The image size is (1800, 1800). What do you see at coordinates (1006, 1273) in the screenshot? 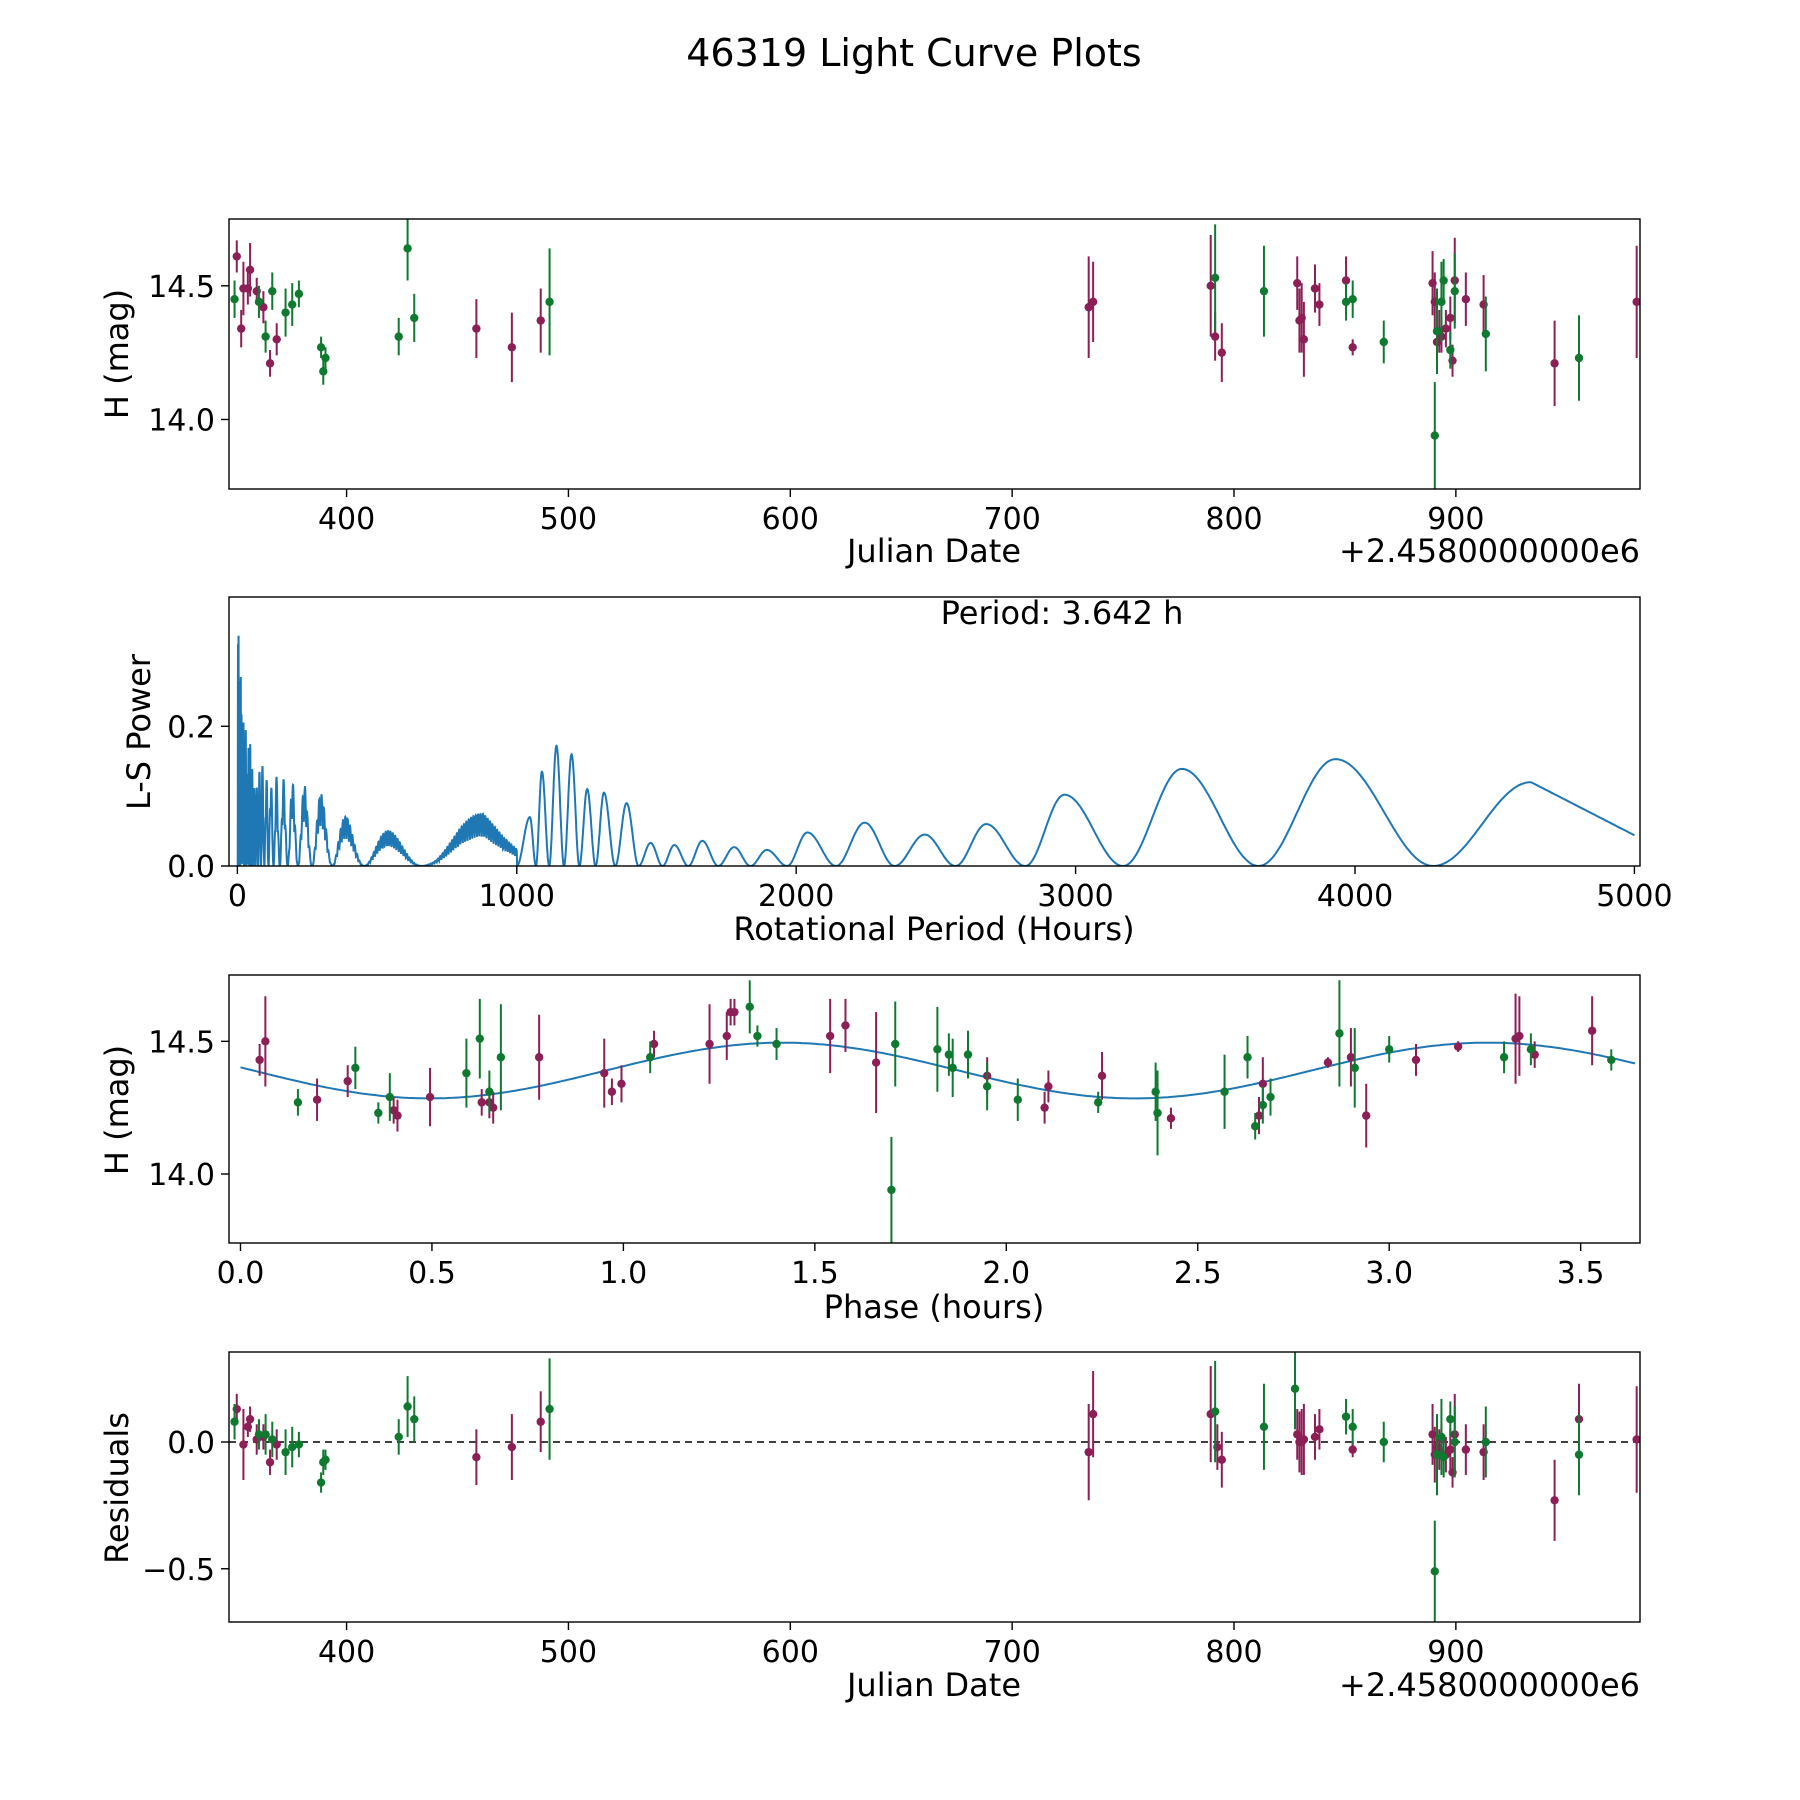
I see `x-tick-label: 2.0` at bounding box center [1006, 1273].